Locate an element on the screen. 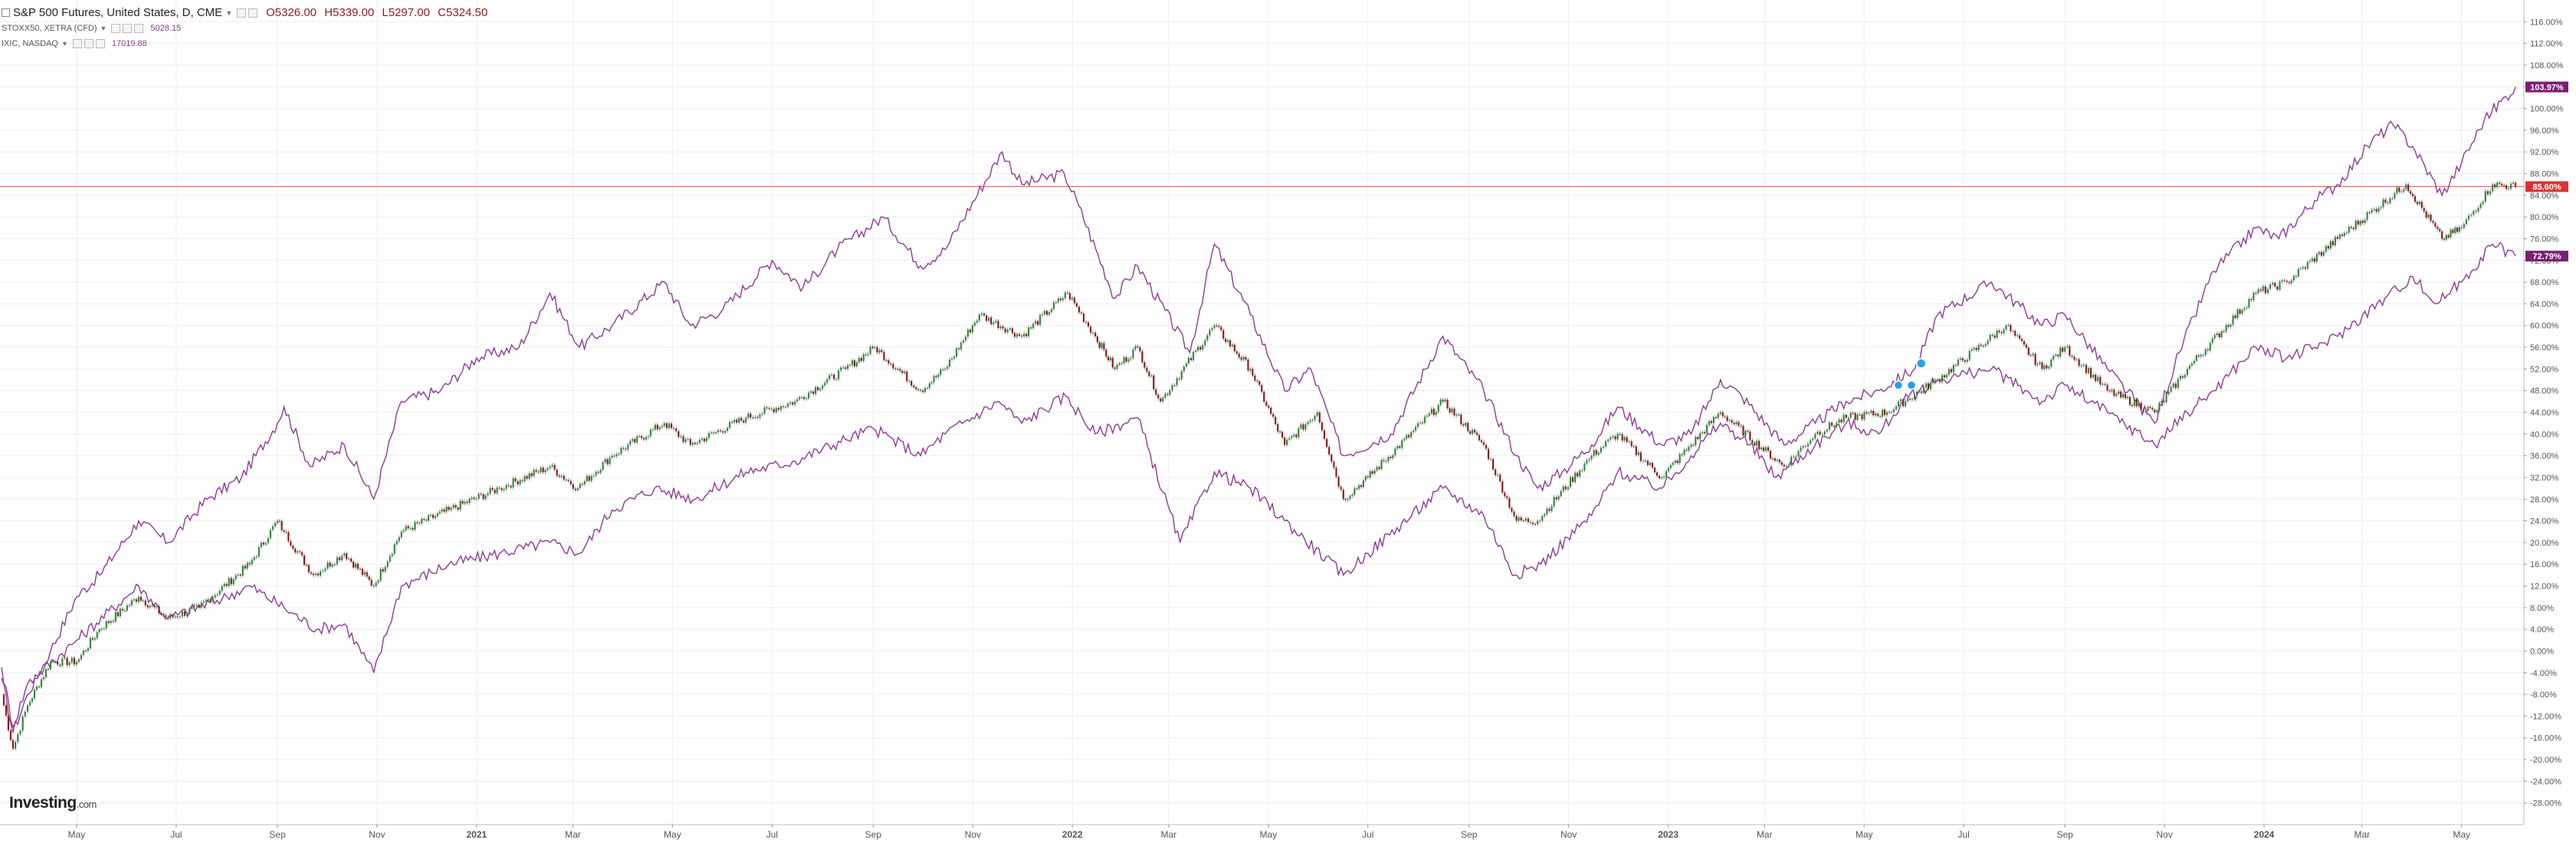 This screenshot has width=2576, height=843. y-tick-label: 80.00% is located at coordinates (2544, 217).